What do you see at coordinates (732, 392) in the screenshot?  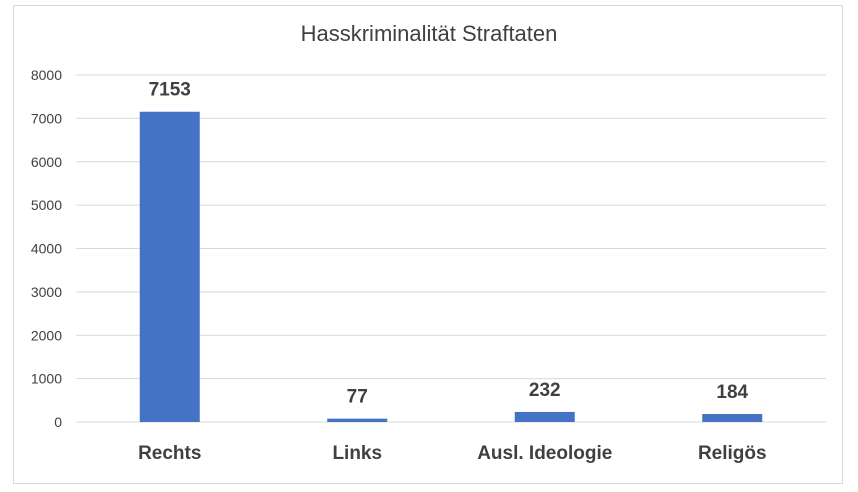 I see `data-label: 184` at bounding box center [732, 392].